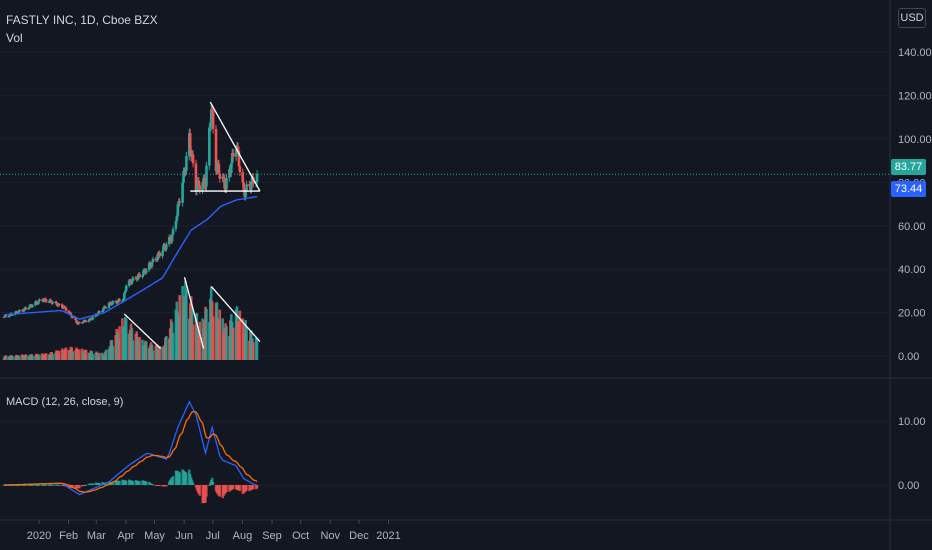 This screenshot has width=932, height=550. I want to click on macd-tick-label: 10.00, so click(912, 422).